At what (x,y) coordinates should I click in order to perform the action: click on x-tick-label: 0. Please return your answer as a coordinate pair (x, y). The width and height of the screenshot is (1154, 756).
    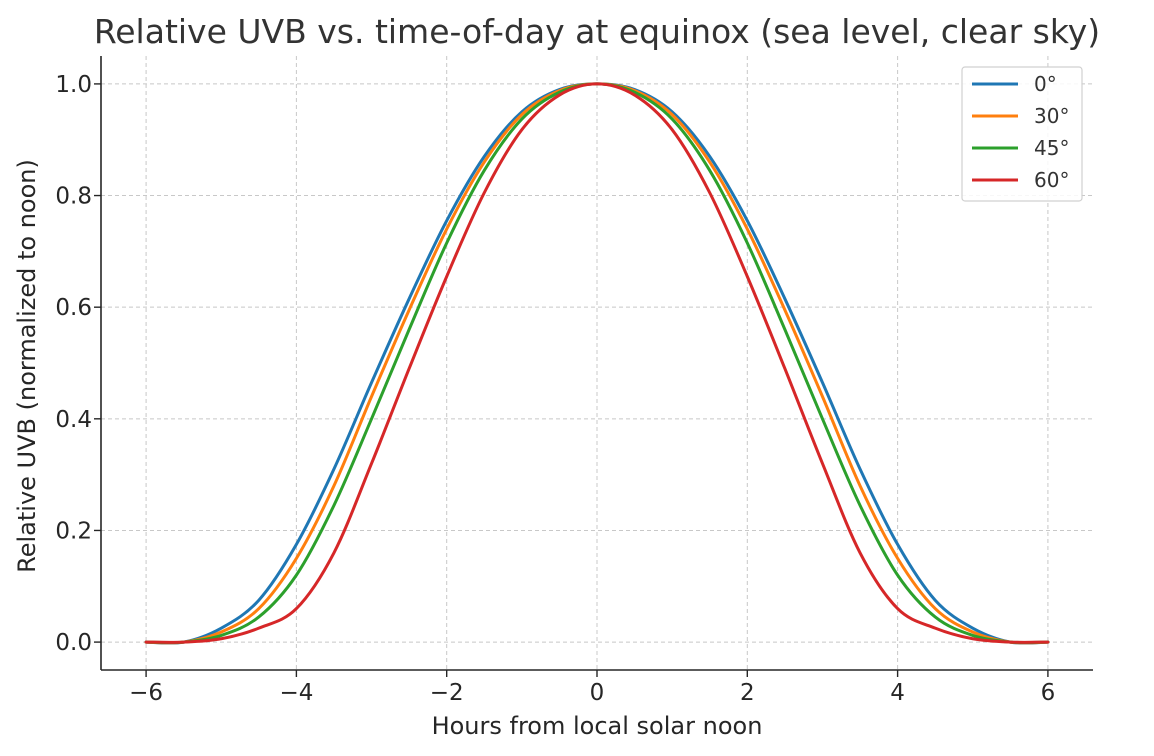
    Looking at the image, I should click on (597, 693).